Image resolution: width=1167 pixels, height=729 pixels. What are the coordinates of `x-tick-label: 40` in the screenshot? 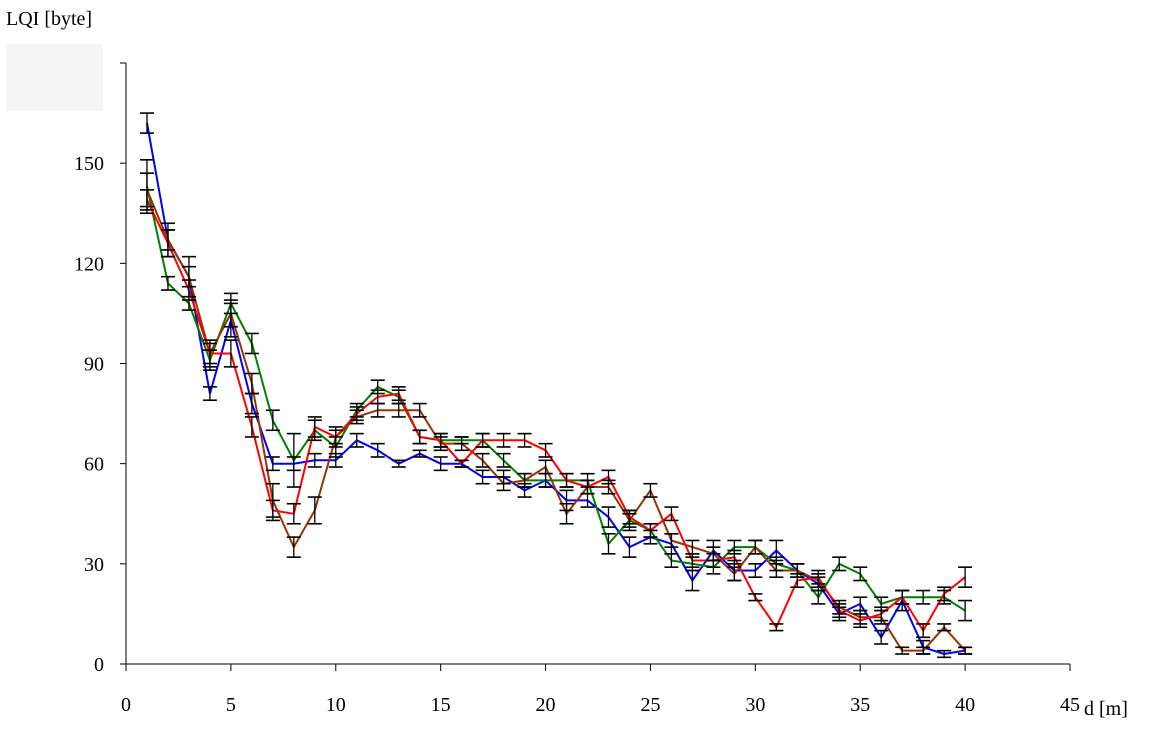 It's located at (965, 705).